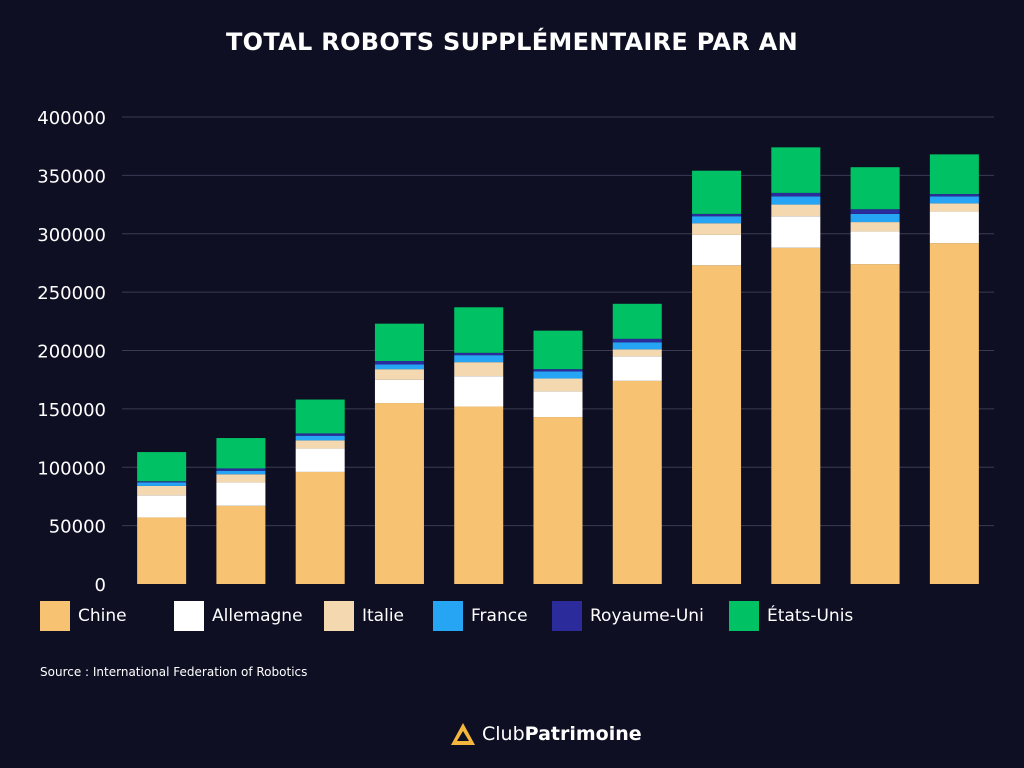 Image resolution: width=1024 pixels, height=768 pixels. Describe the element at coordinates (100, 585) in the screenshot. I see `y-tick-label: 0` at that location.